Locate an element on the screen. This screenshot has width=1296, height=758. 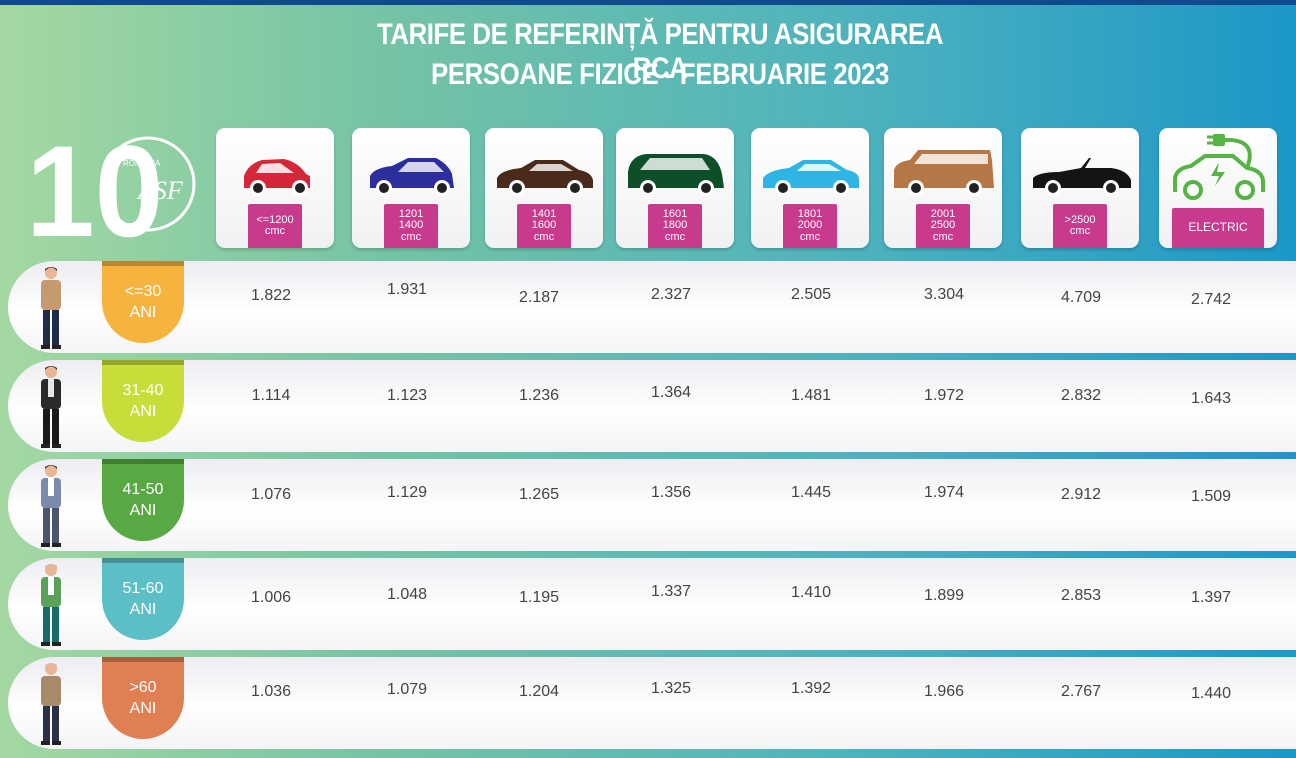
tariff-value: 1.204 is located at coordinates (539, 691).